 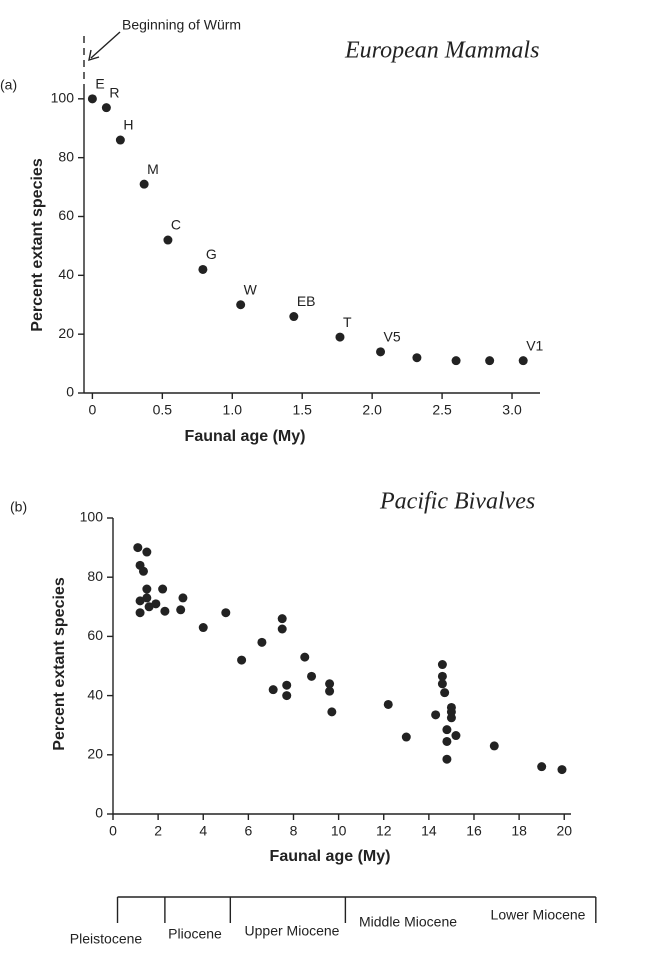 What do you see at coordinates (564, 831) in the screenshot?
I see `x-tick-label: 20` at bounding box center [564, 831].